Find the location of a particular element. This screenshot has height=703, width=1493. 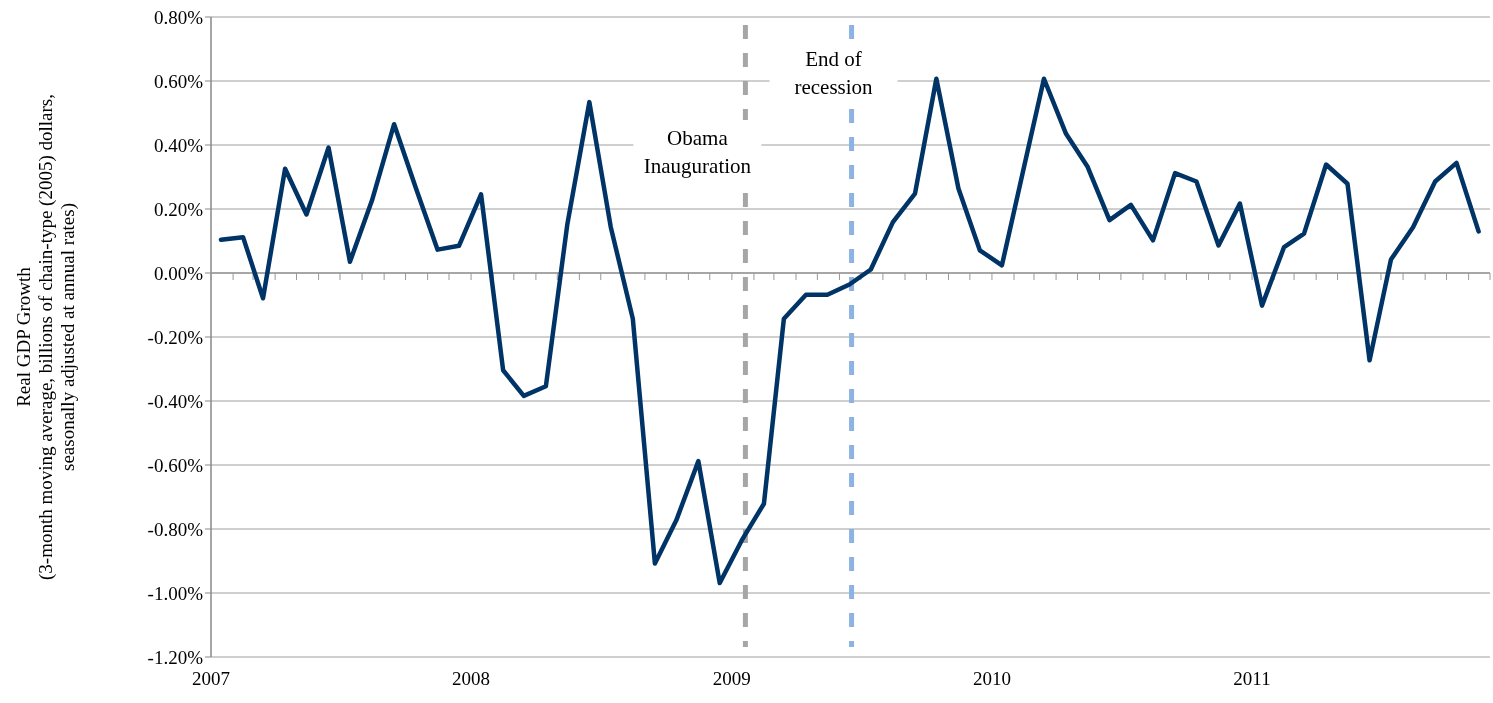

y-axis-title: Real GDP Growth (3-month moving average, billions of chain-type (2005) dollars, seasonally adjusted at annual rates) is located at coordinates (46, 337).